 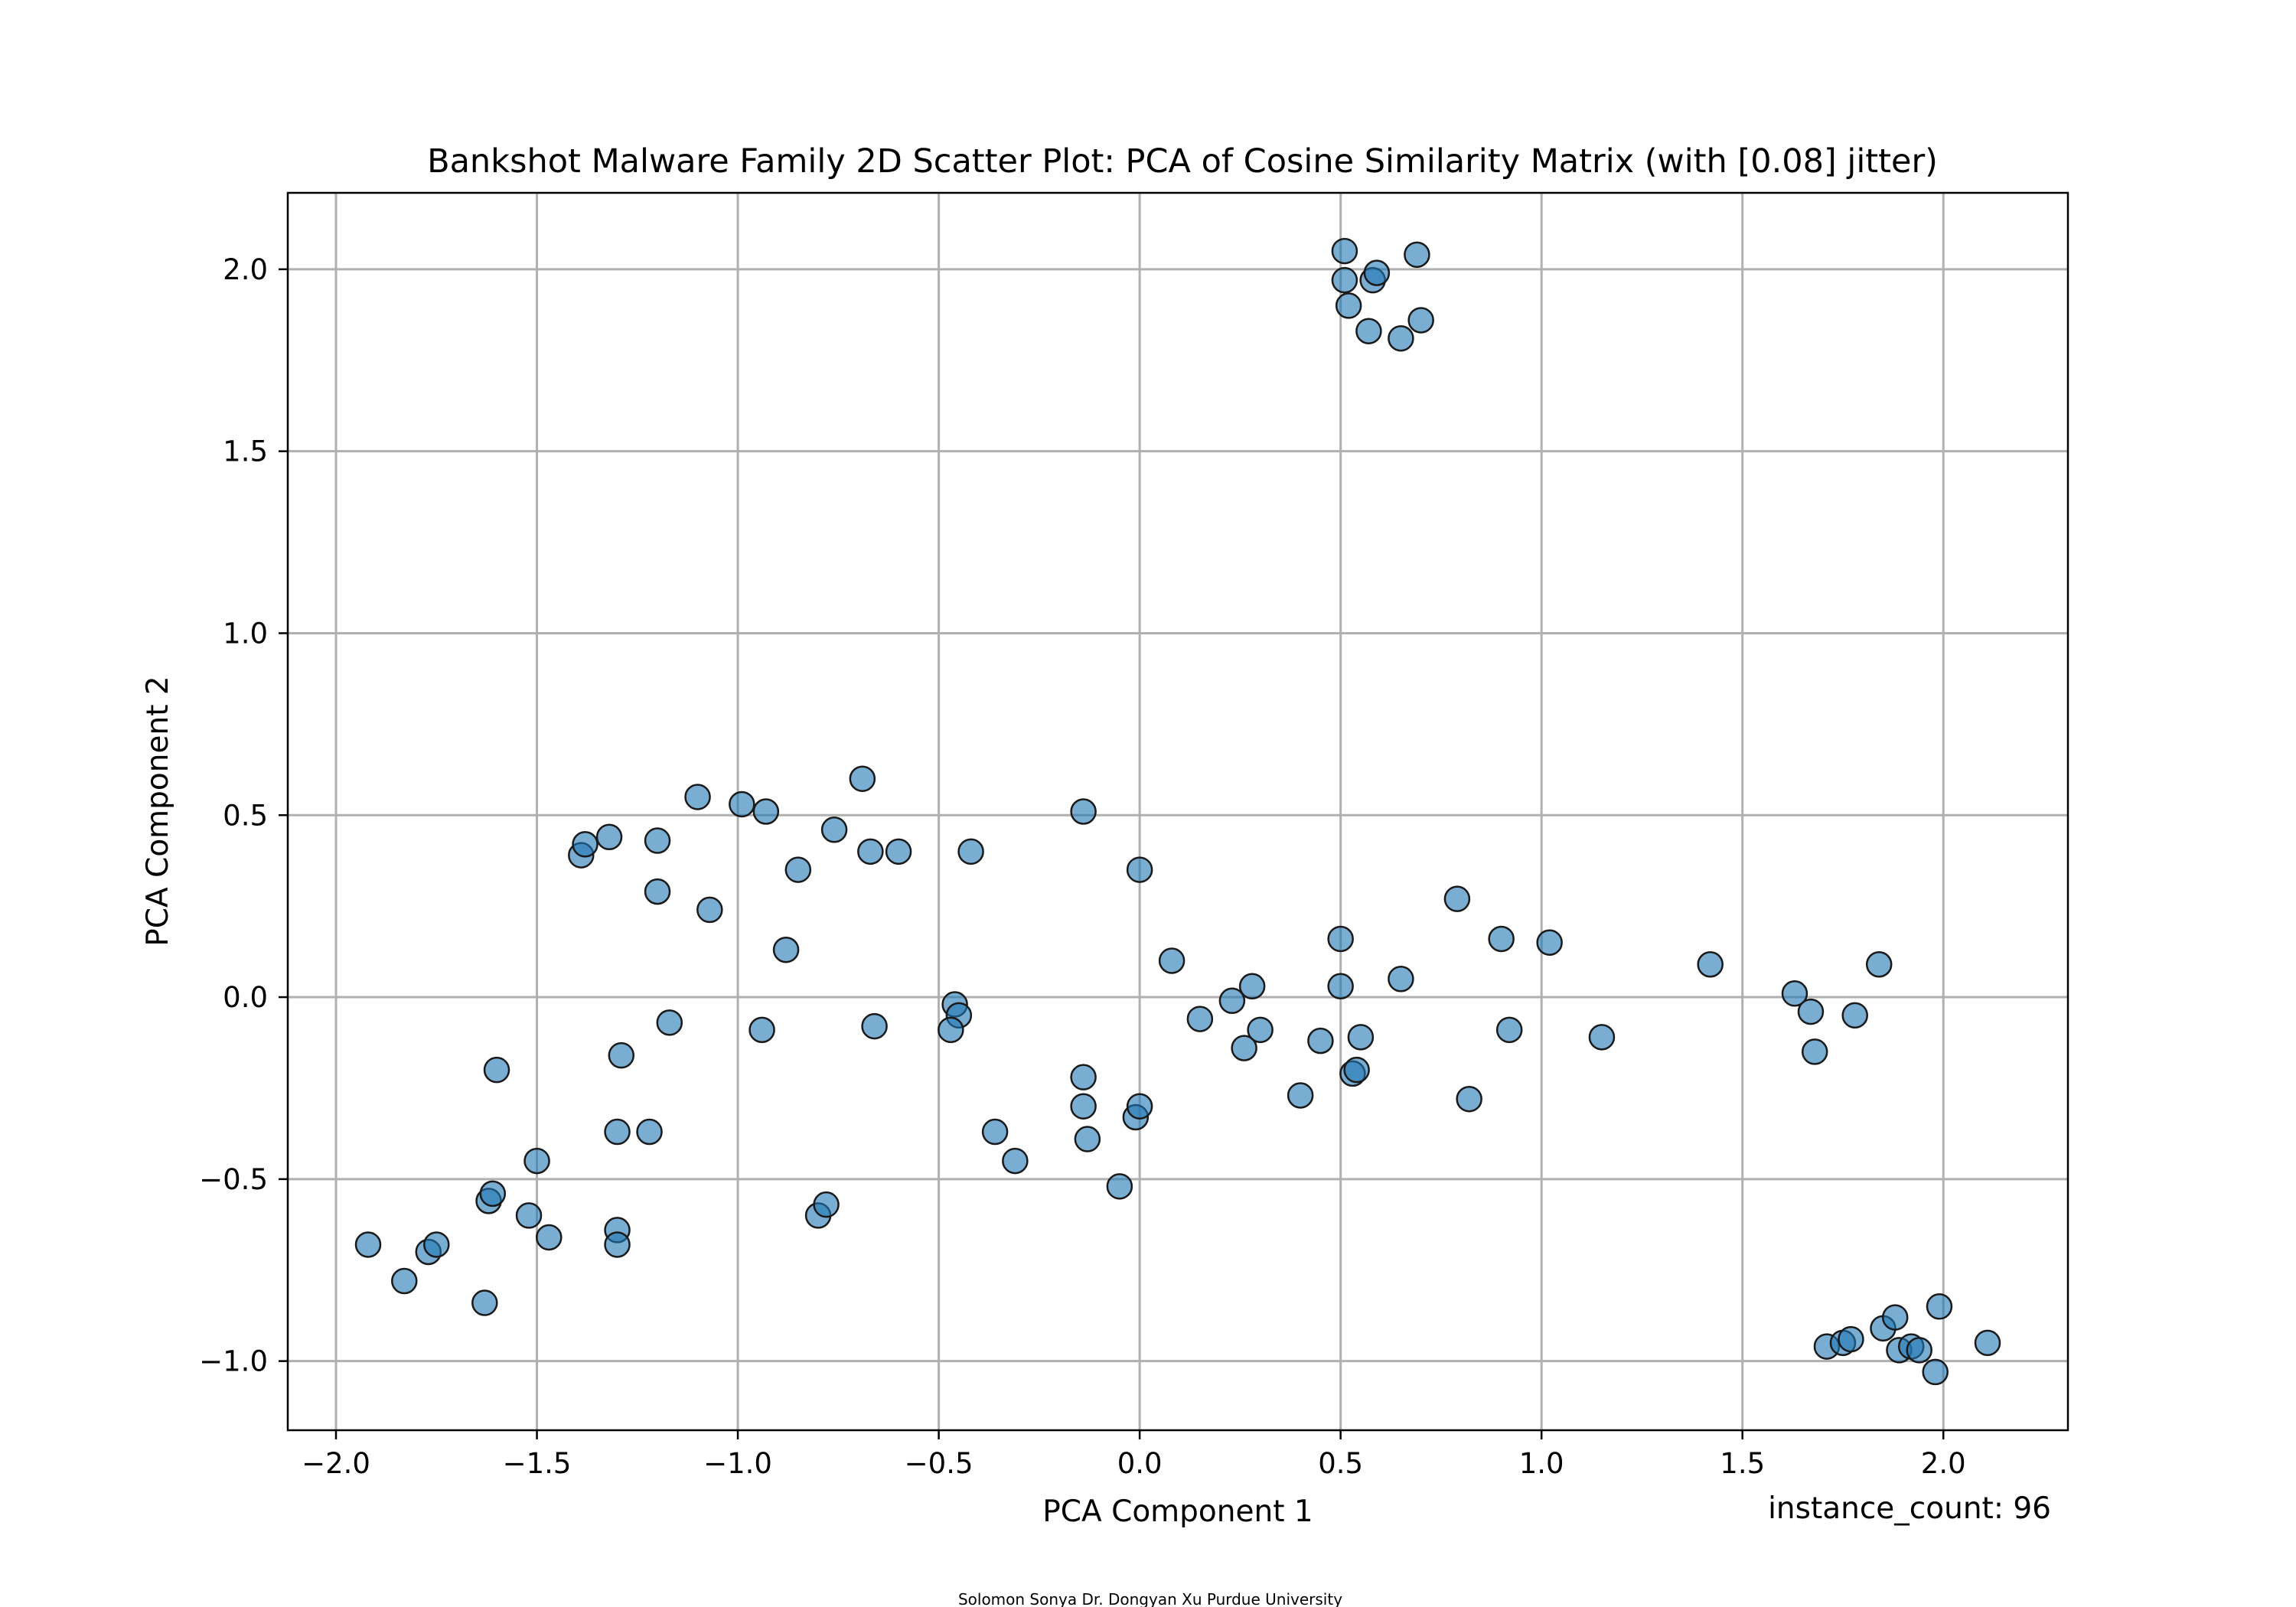 What do you see at coordinates (939, 1463) in the screenshot?
I see `x-tick-label: −0.5` at bounding box center [939, 1463].